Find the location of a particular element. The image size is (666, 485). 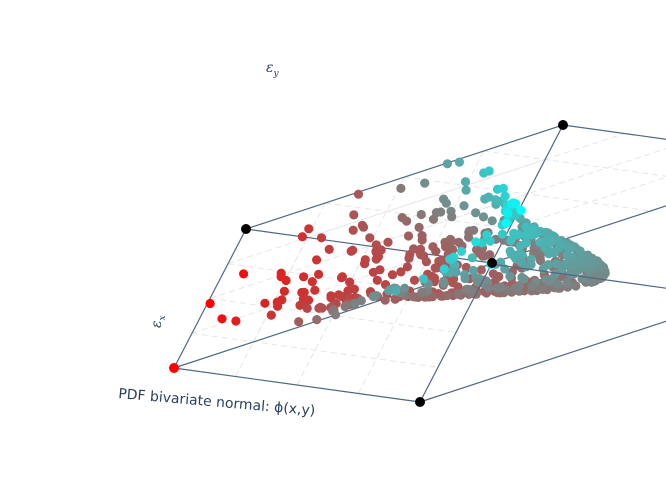

y-axis-title-sub: y is located at coordinates (276, 74).